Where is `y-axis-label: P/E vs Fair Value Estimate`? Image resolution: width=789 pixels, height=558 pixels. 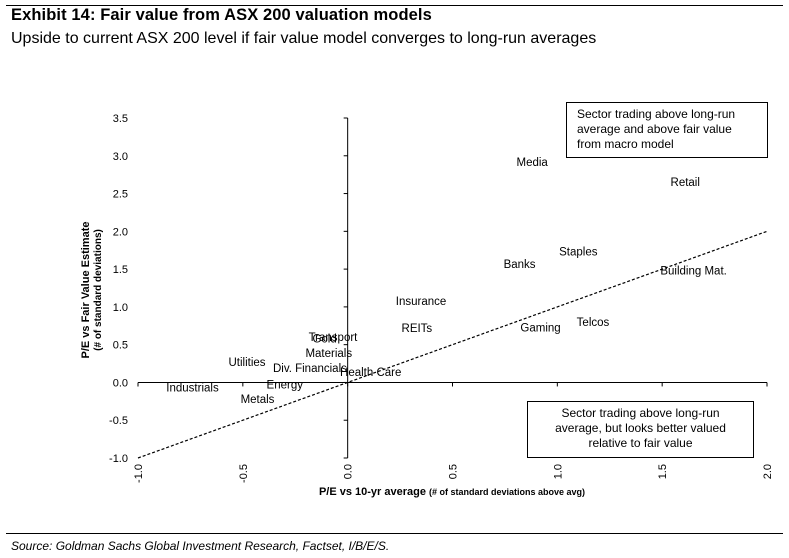 y-axis-label: P/E vs Fair Value Estimate is located at coordinates (86, 290).